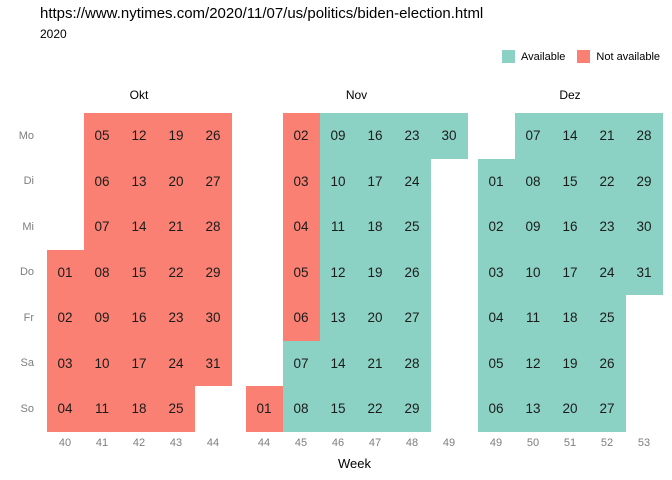 This screenshot has width=672, height=480. Describe the element at coordinates (139, 95) in the screenshot. I see `month-header-okt: Okt` at that location.